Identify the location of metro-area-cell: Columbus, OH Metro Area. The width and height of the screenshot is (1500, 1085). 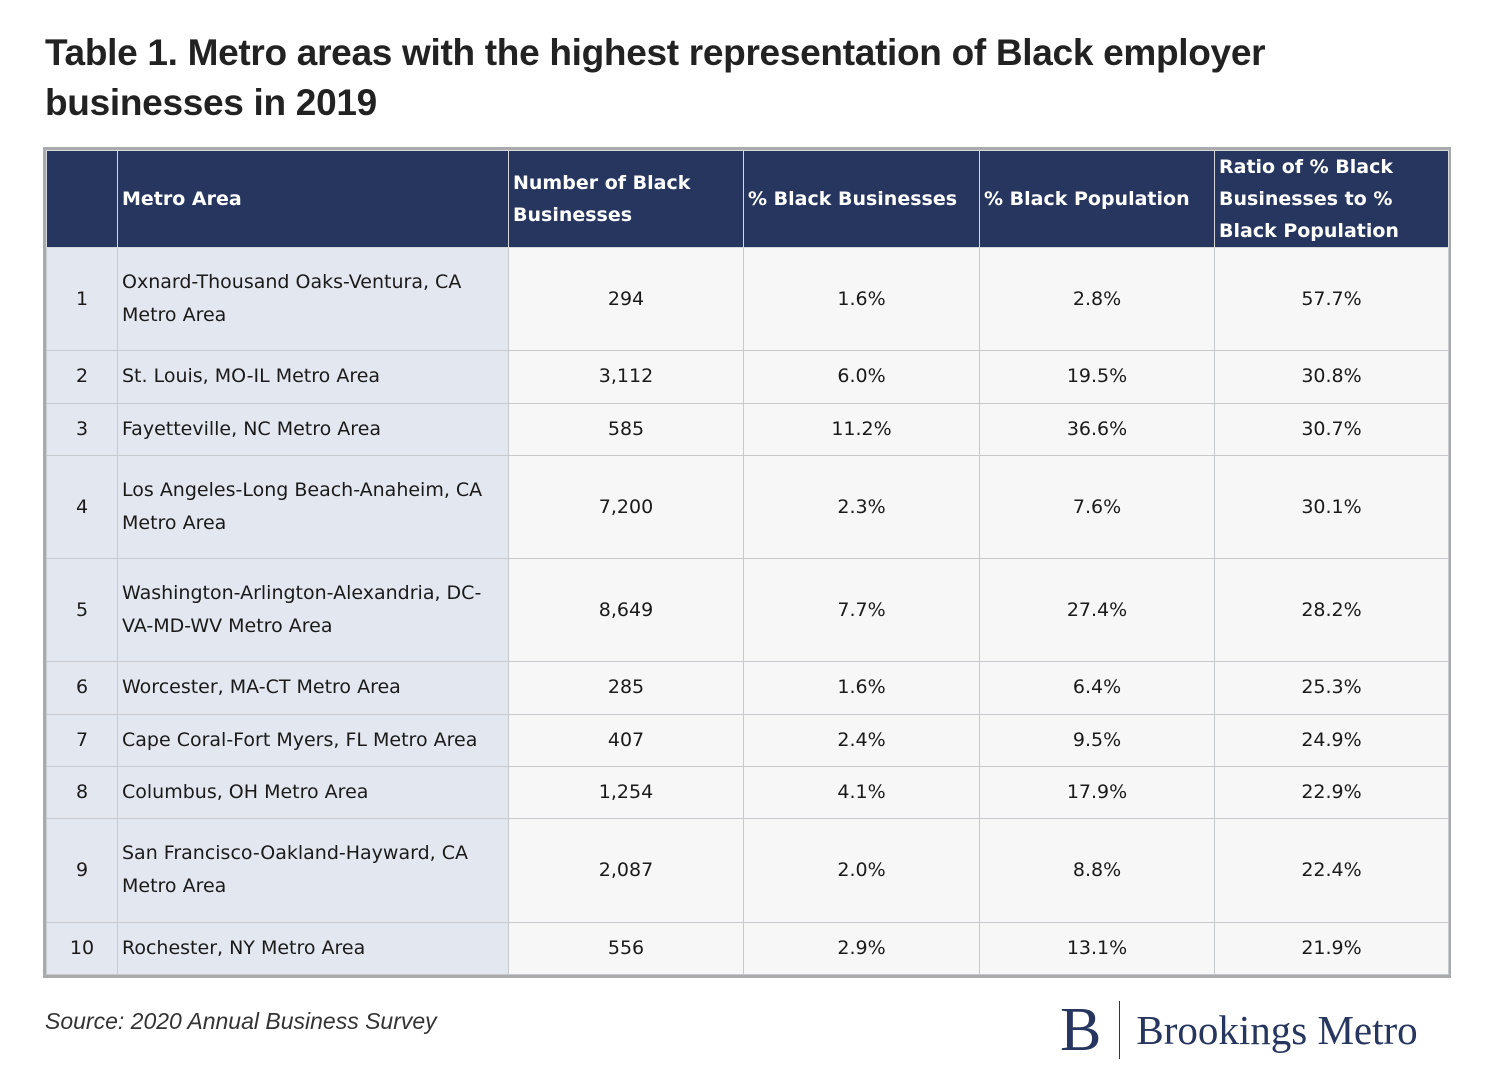
(313, 792).